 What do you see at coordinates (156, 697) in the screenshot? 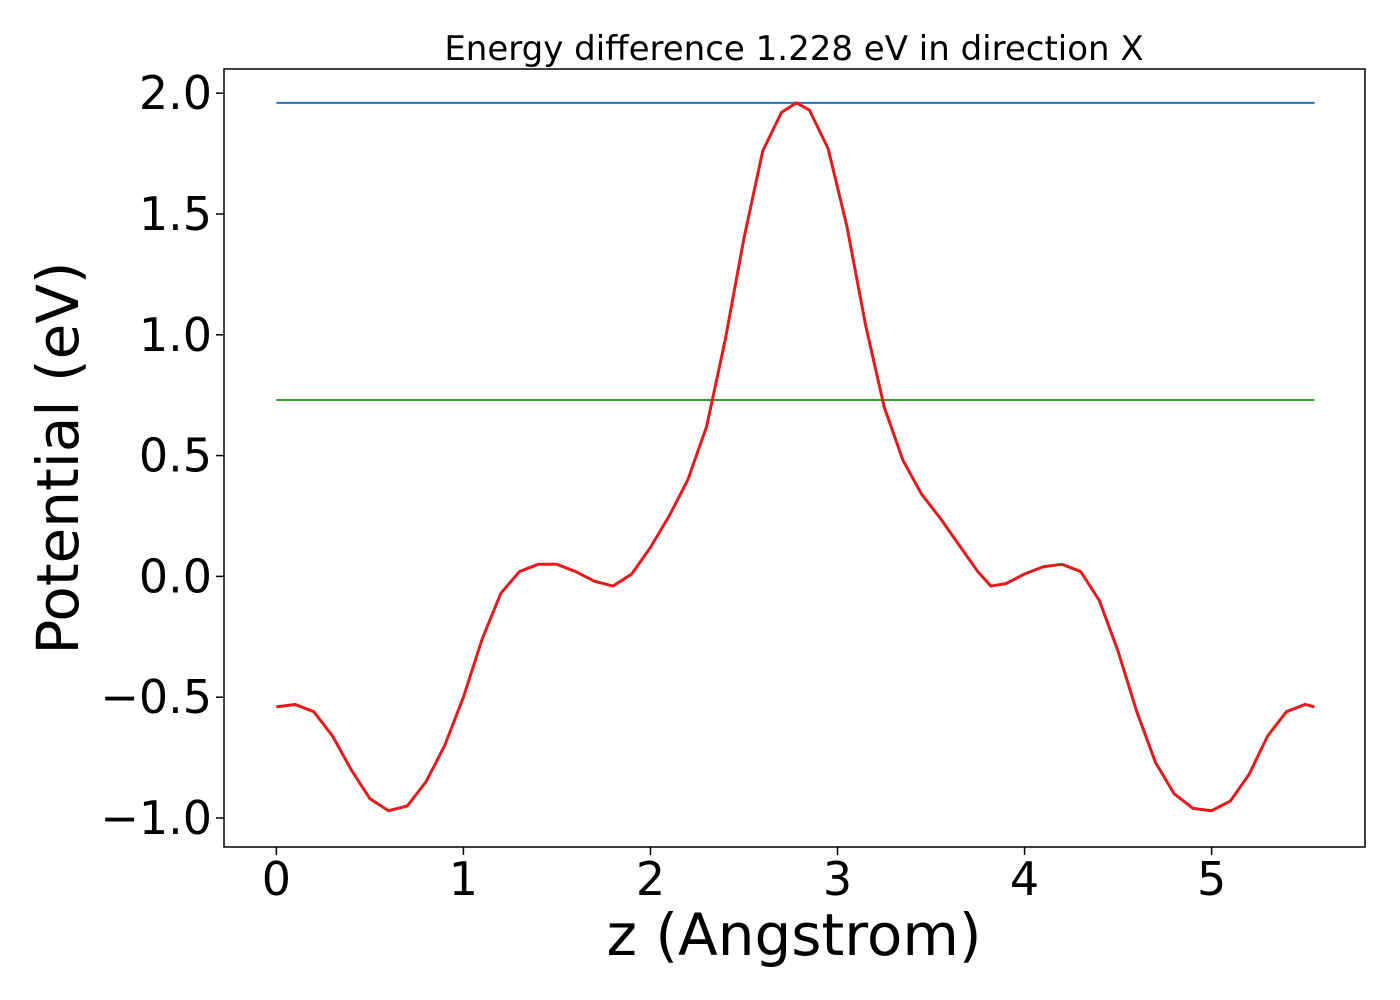
I see `y-tick-label: −0.5` at bounding box center [156, 697].